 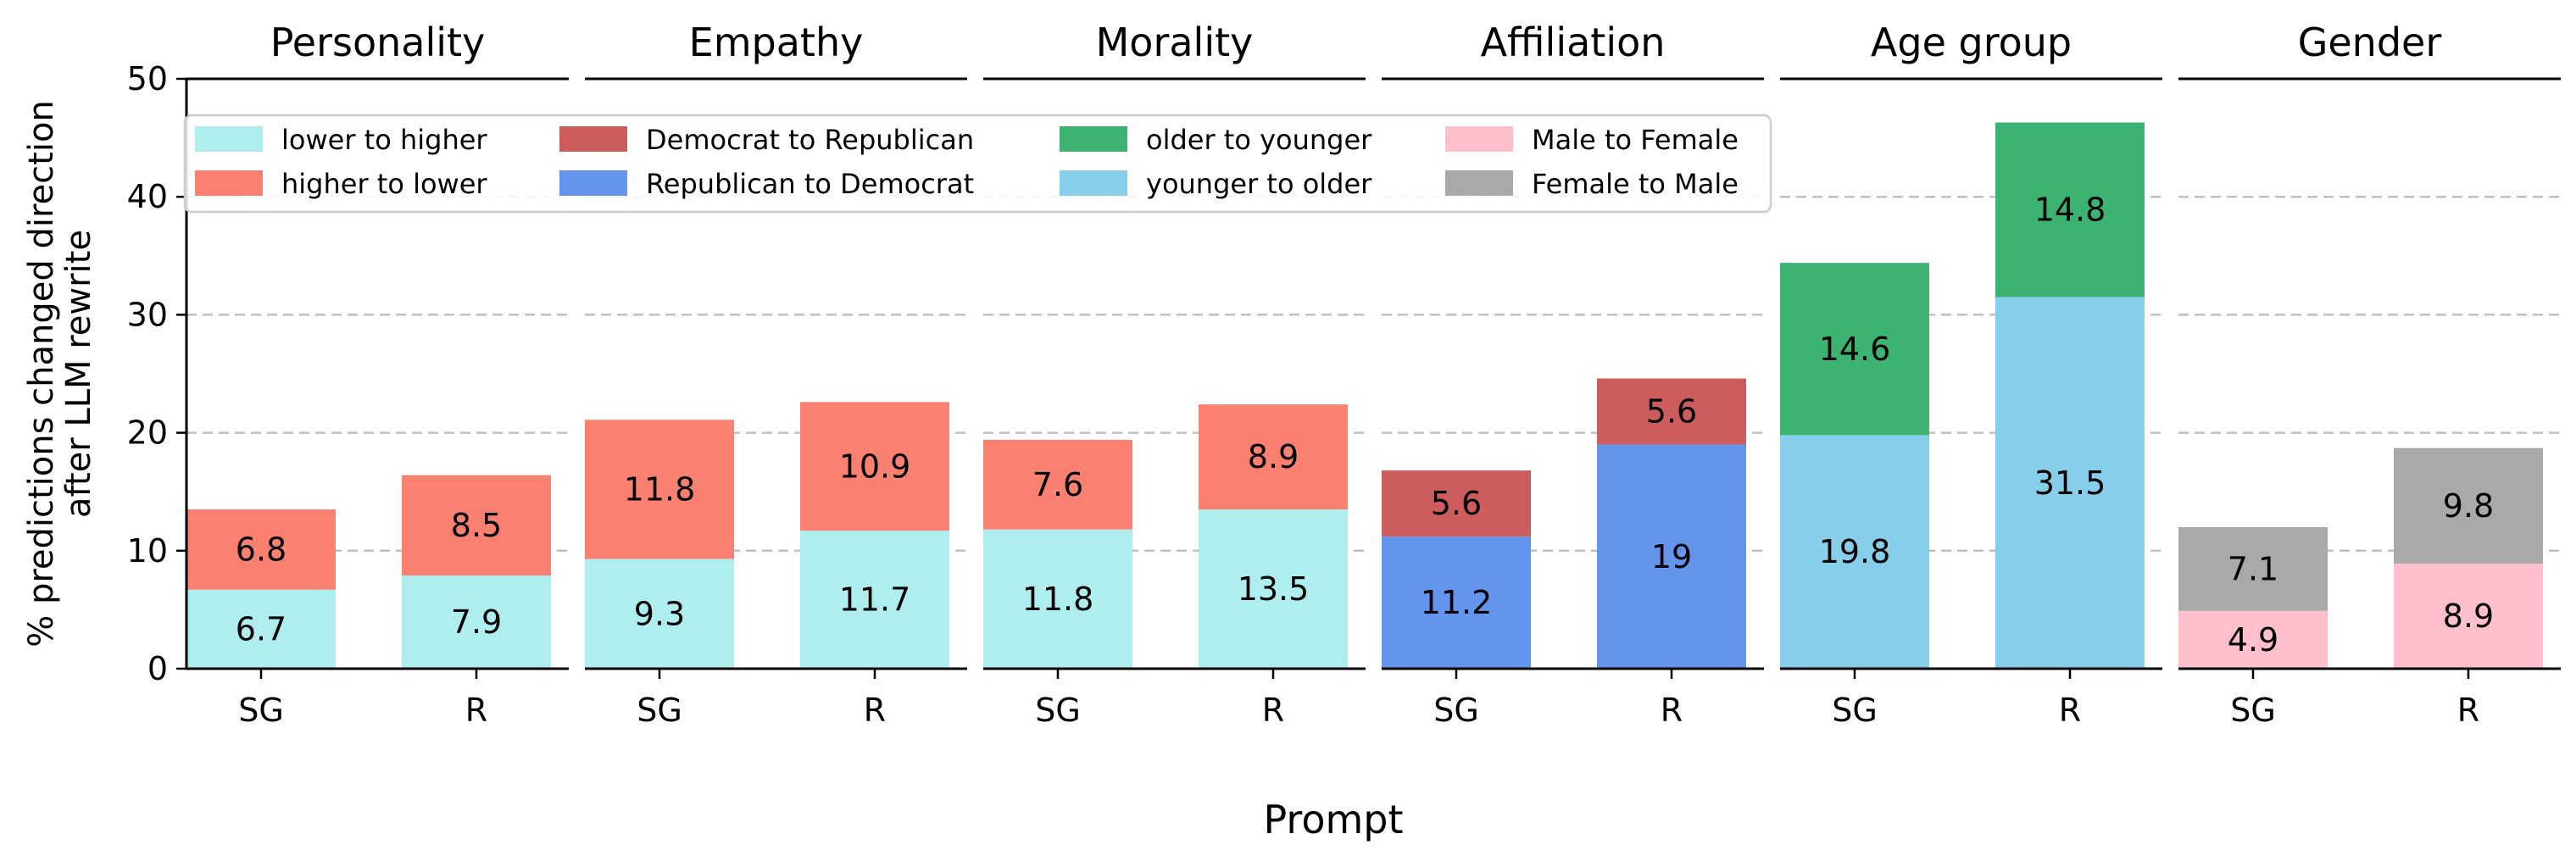 I want to click on bar-value-label: 7.9, so click(x=476, y=622).